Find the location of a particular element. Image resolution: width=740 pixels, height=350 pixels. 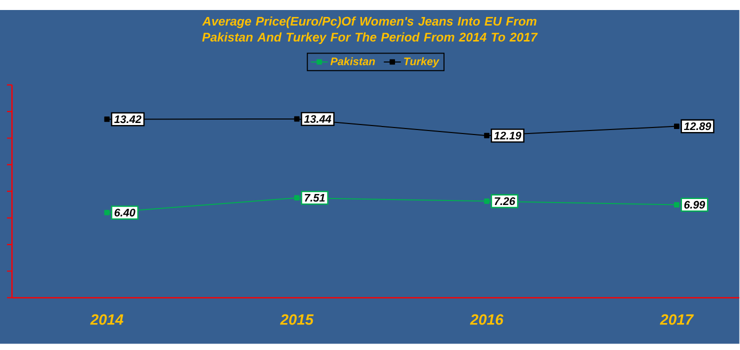

data-label: 13.42 is located at coordinates (128, 120).